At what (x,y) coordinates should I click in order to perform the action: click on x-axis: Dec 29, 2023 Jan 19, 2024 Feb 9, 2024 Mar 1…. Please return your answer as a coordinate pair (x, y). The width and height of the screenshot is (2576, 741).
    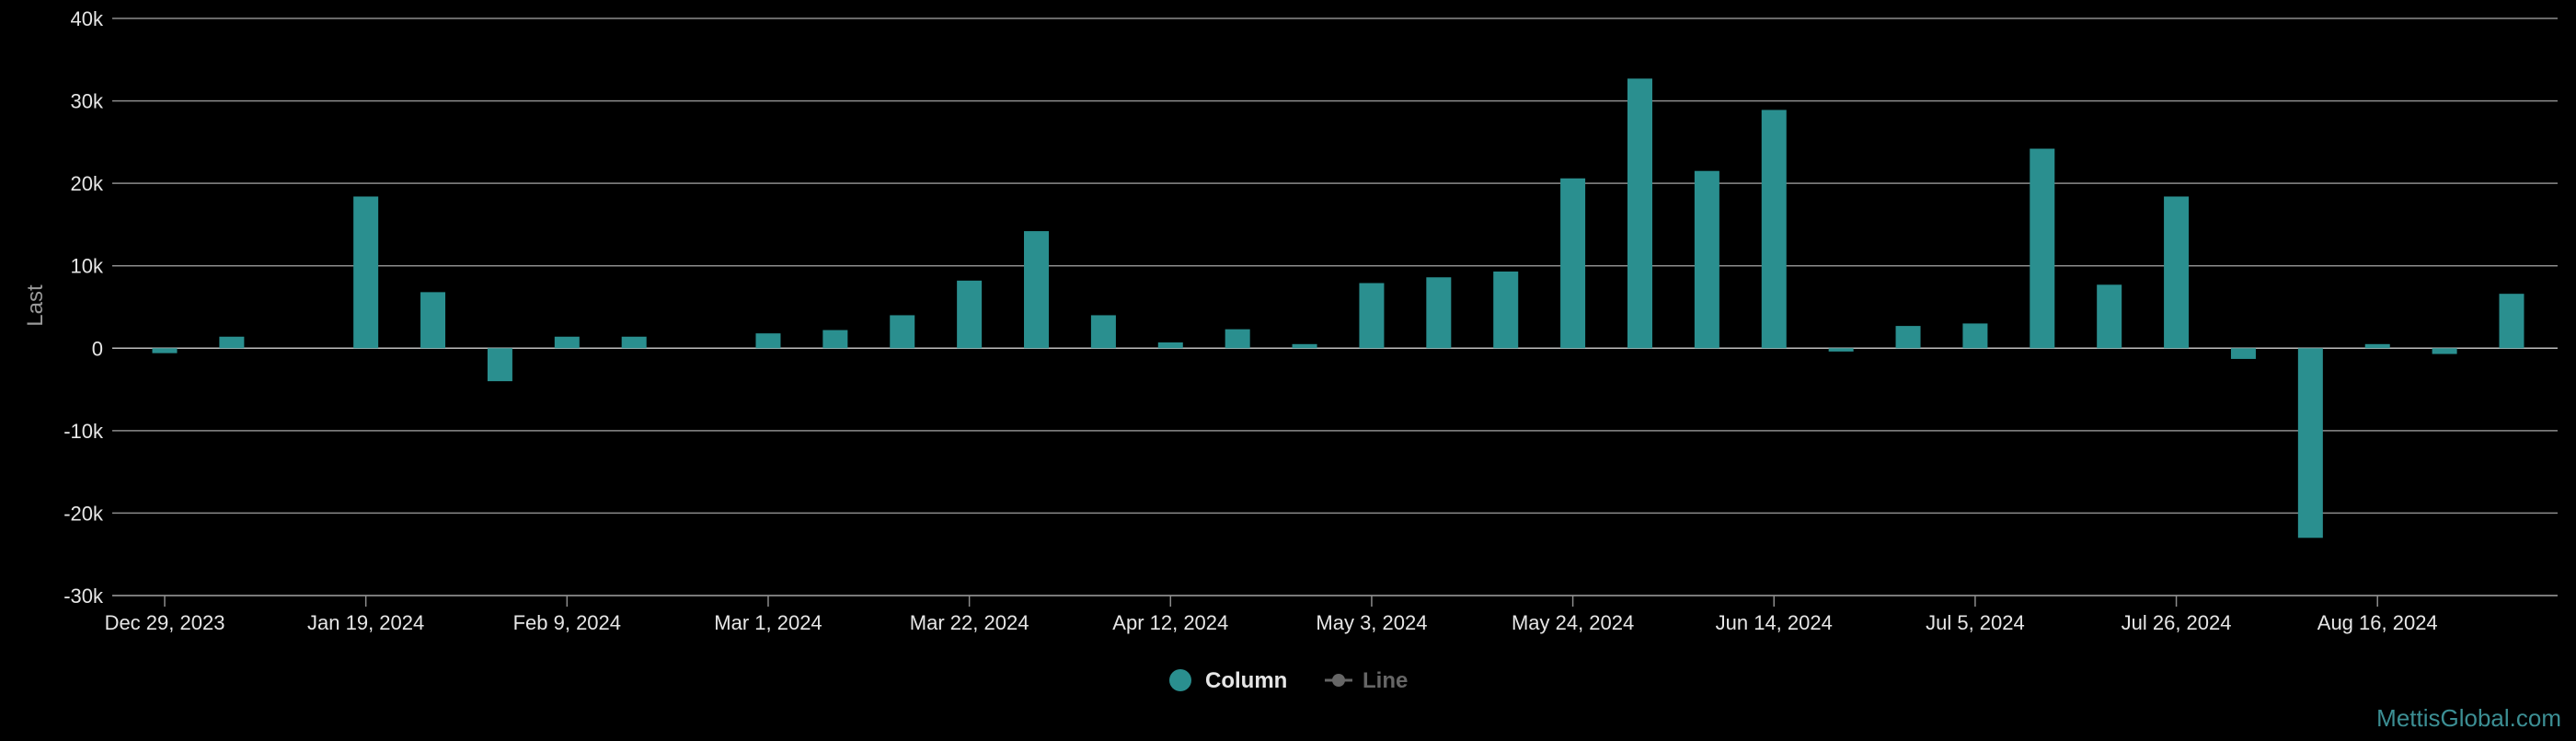
    Looking at the image, I should click on (1331, 614).